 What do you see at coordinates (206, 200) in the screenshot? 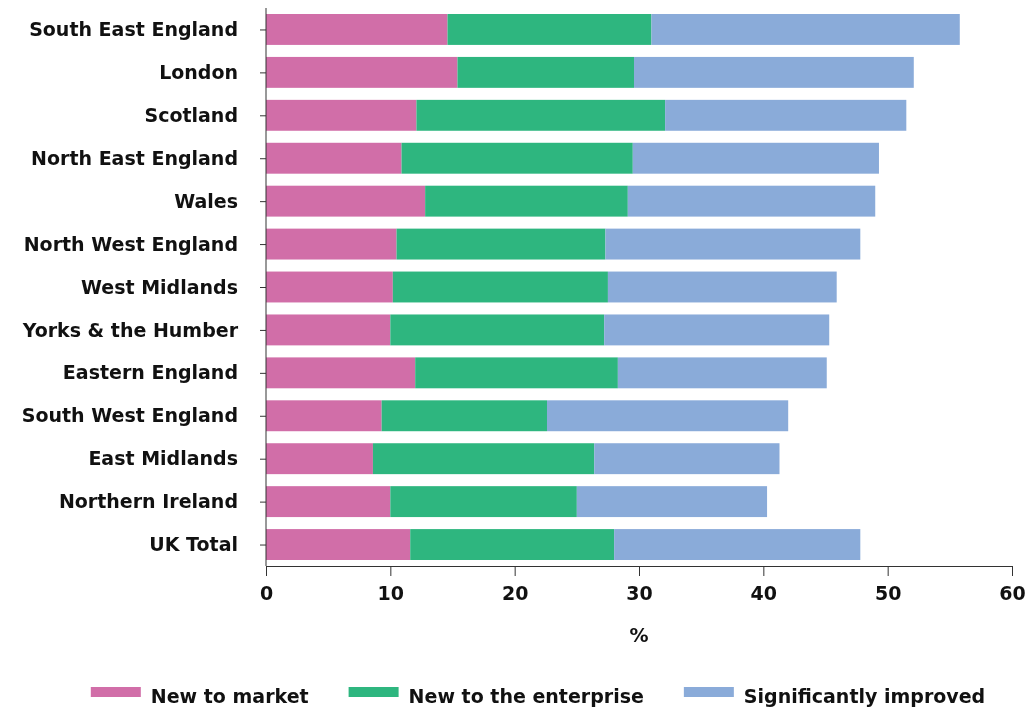
I see `y-tick-label: Wales` at bounding box center [206, 200].